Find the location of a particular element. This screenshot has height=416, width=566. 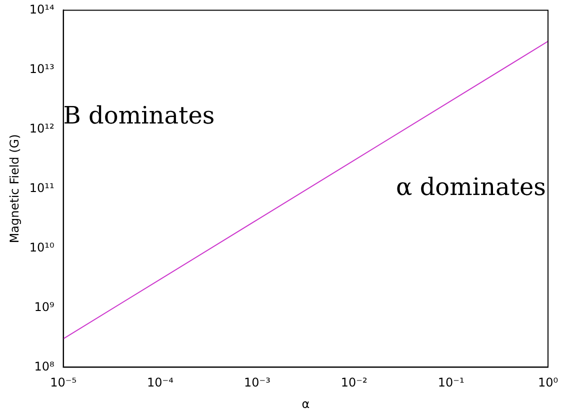

x-tick-label: 10⁻² is located at coordinates (354, 383).